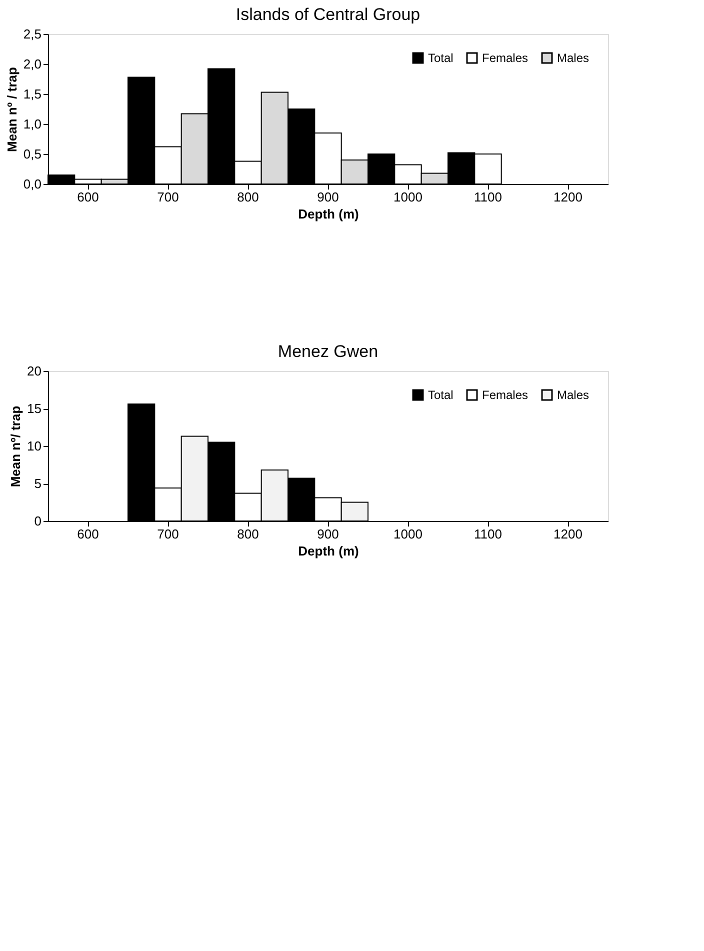  What do you see at coordinates (38, 483) in the screenshot?
I see `y-tick-label: 5` at bounding box center [38, 483].